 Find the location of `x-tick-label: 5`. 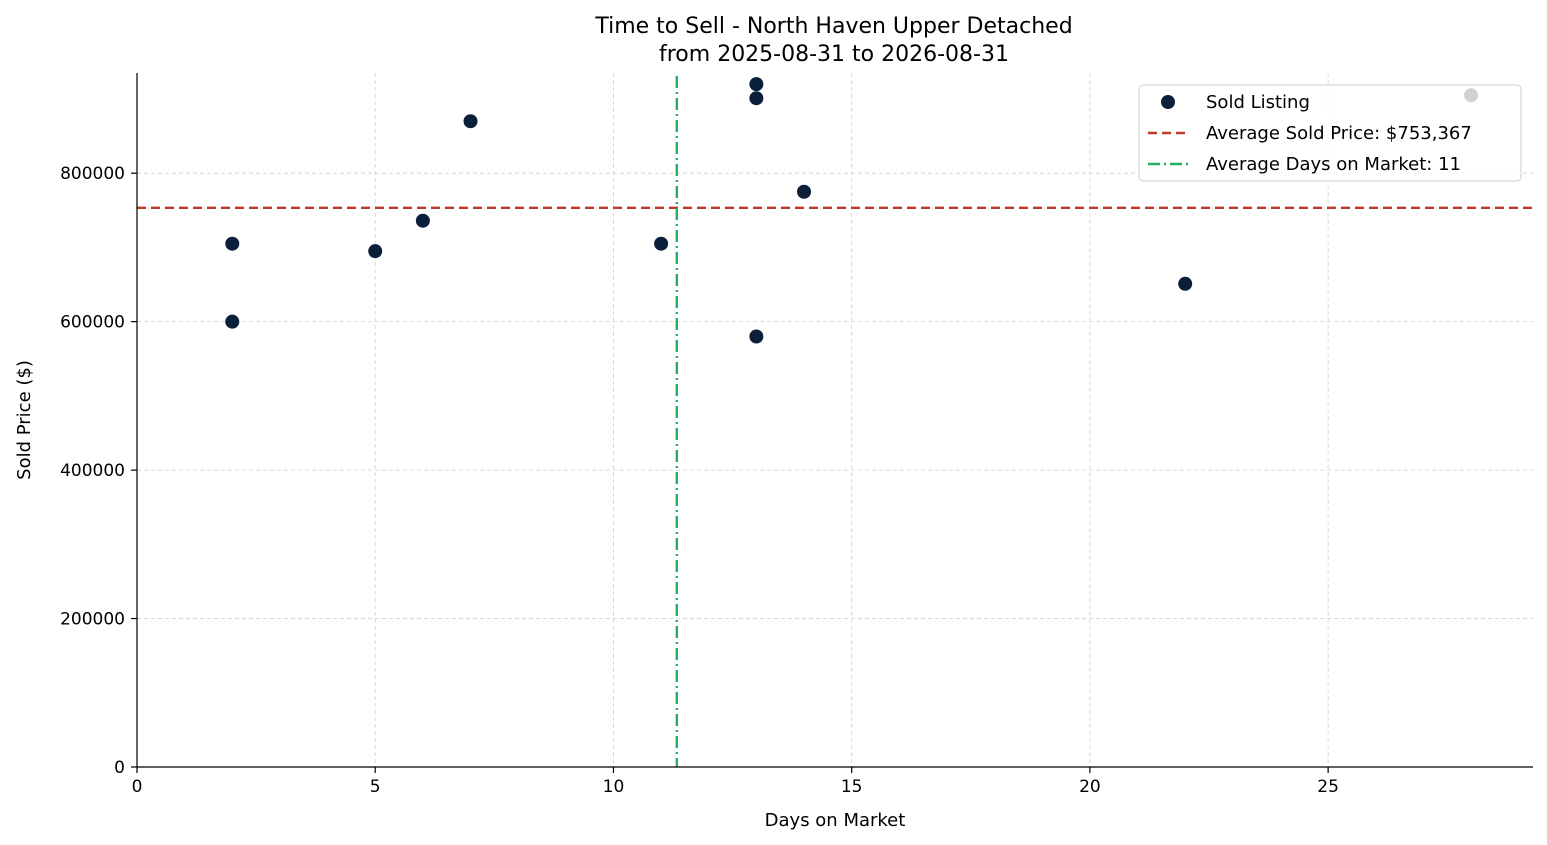

x-tick-label: 5 is located at coordinates (375, 787).